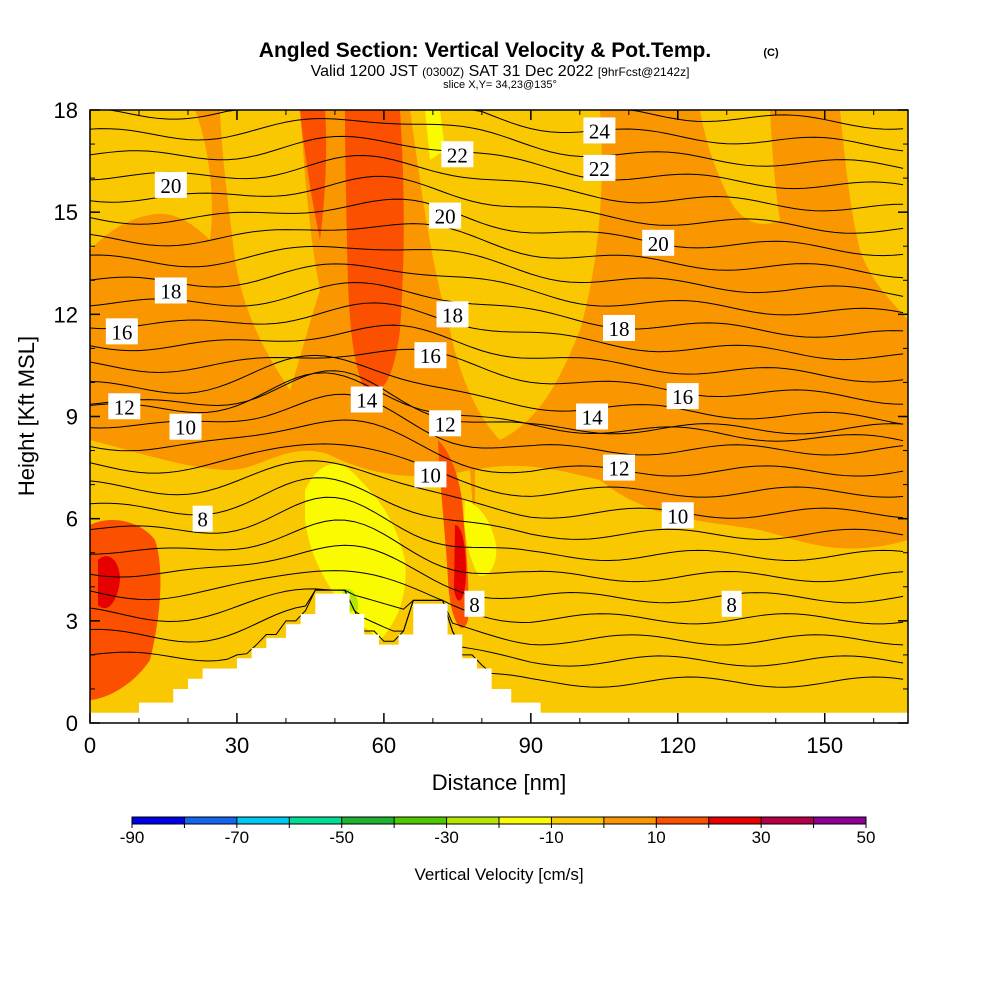  Describe the element at coordinates (72, 723) in the screenshot. I see `y-tick-label: 0` at that location.